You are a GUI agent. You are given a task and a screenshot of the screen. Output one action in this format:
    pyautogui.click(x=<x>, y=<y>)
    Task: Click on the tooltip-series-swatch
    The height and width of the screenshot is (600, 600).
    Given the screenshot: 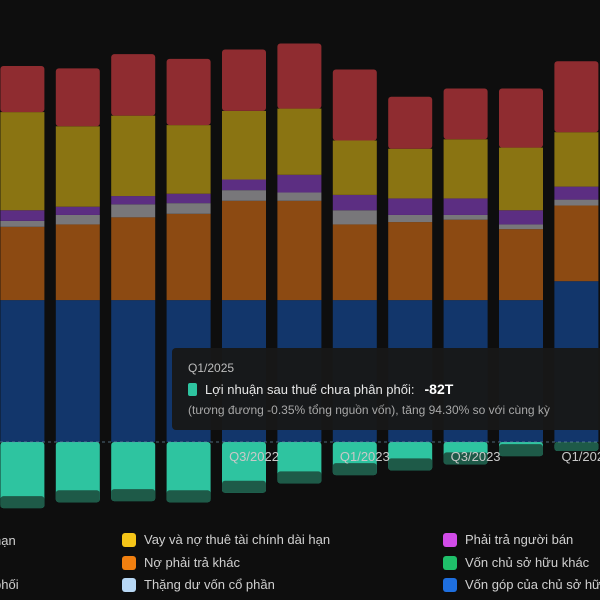 What is the action you would take?
    pyautogui.click(x=192, y=389)
    